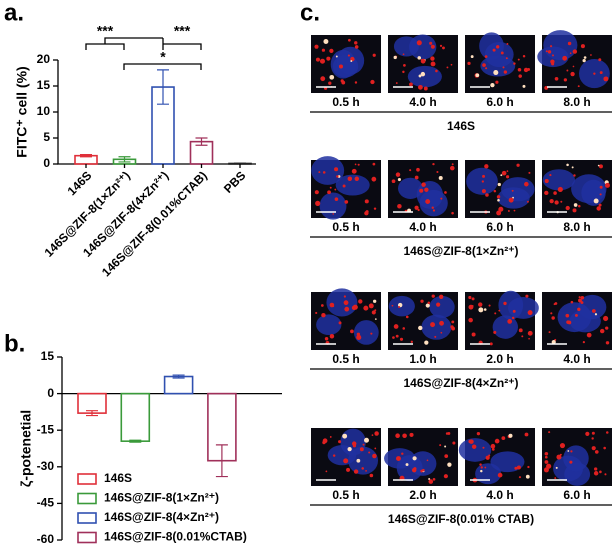 Image resolution: width=614 pixels, height=551 pixels. What do you see at coordinates (460, 383) in the screenshot?
I see `group-label: 146S@ZIF-8(4×Zn²⁺)` at bounding box center [460, 383].